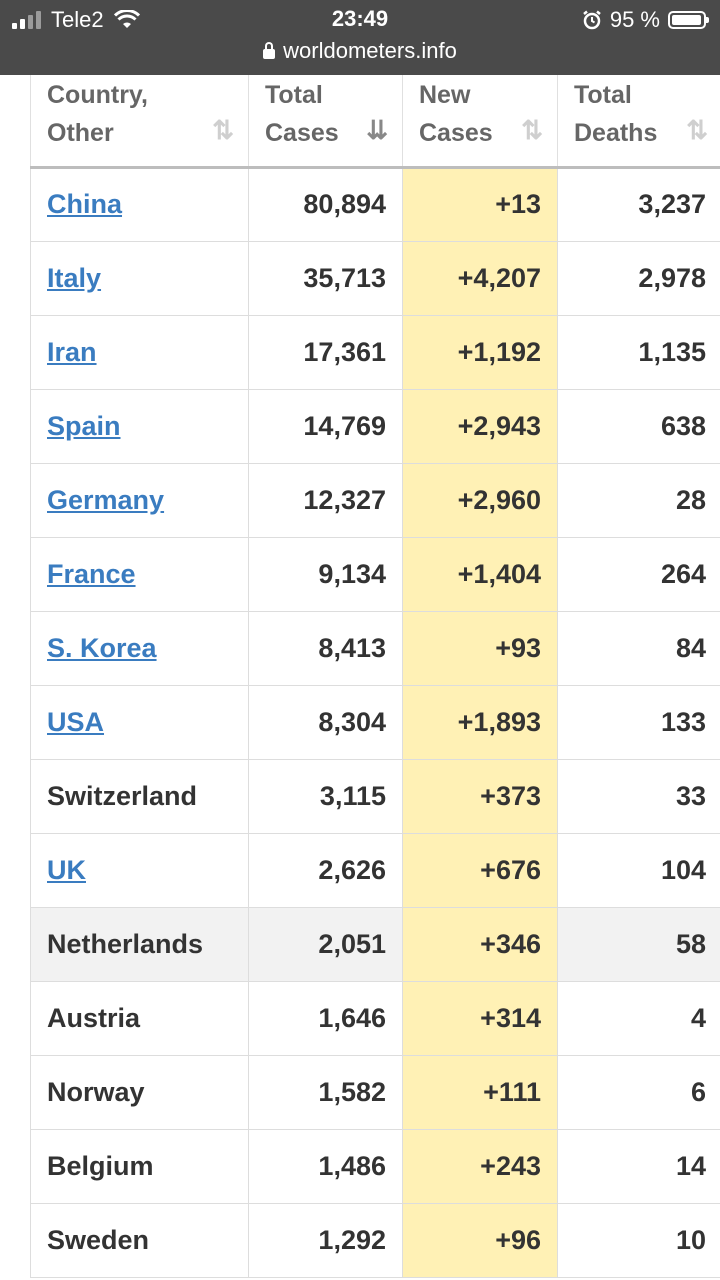 The height and width of the screenshot is (1280, 720). I want to click on lock-icon, so click(269, 50).